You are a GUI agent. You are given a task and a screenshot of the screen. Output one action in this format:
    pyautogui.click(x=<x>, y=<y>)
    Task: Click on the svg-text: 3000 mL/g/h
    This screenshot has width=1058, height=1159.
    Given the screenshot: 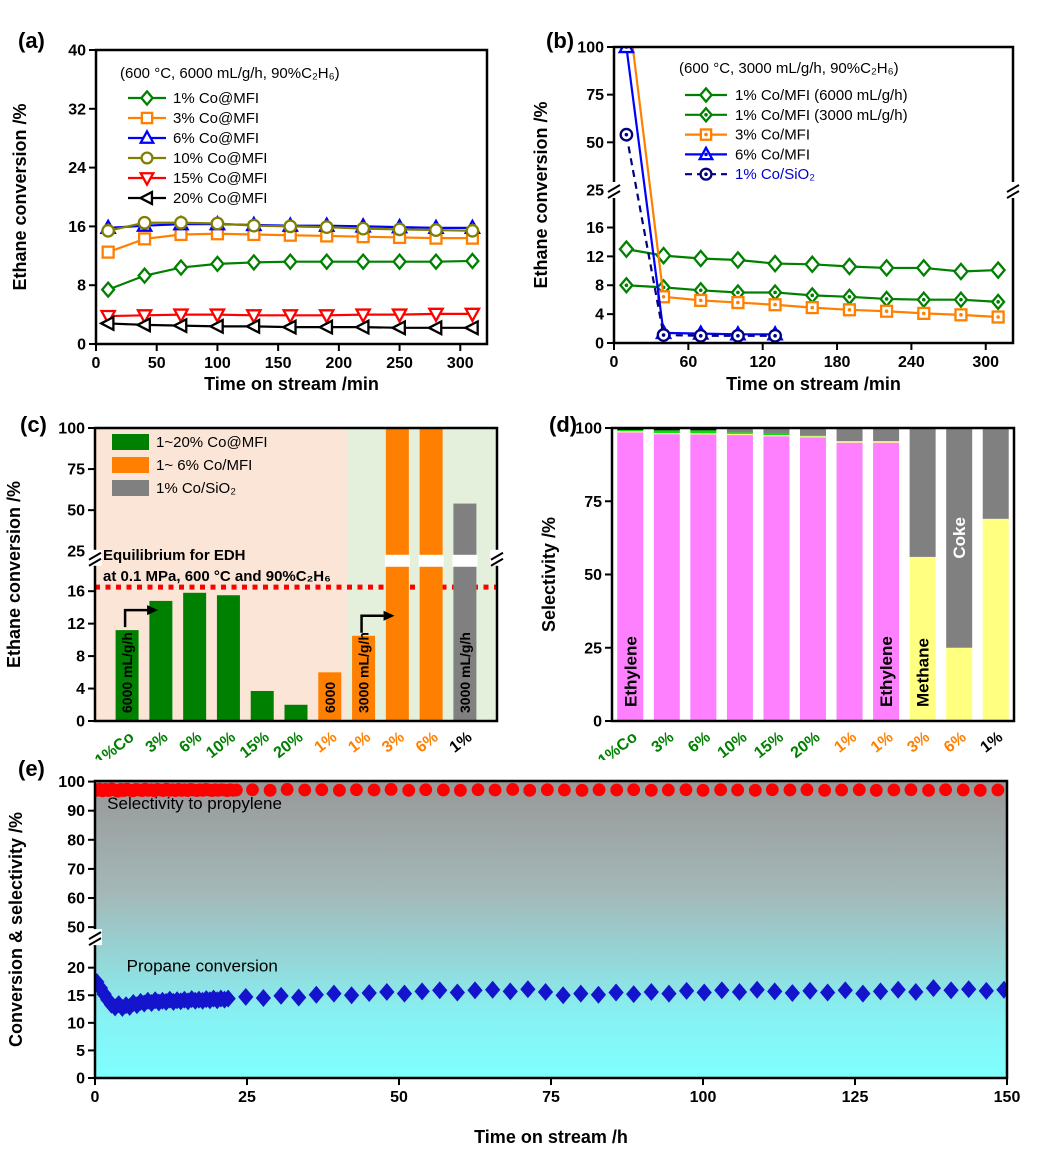 What is the action you would take?
    pyautogui.click(x=364, y=672)
    